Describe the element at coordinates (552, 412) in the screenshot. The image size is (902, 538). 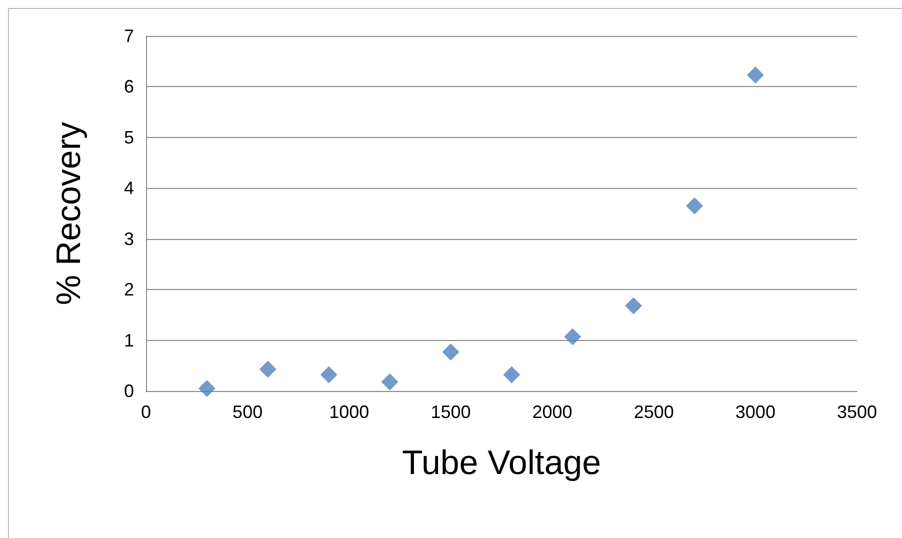
I see `x-tick-label: 2000` at that location.